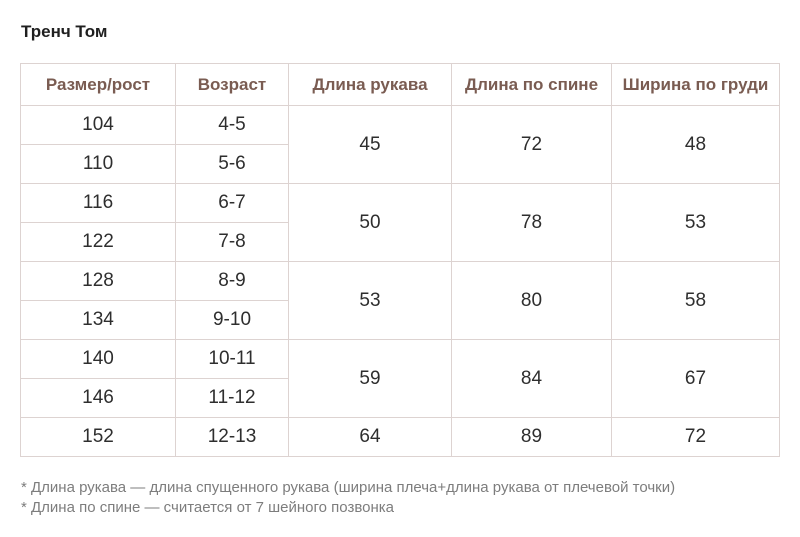 This screenshot has height=537, width=800. Describe the element at coordinates (695, 222) in the screenshot. I see `chest-width-cell: 53` at that location.